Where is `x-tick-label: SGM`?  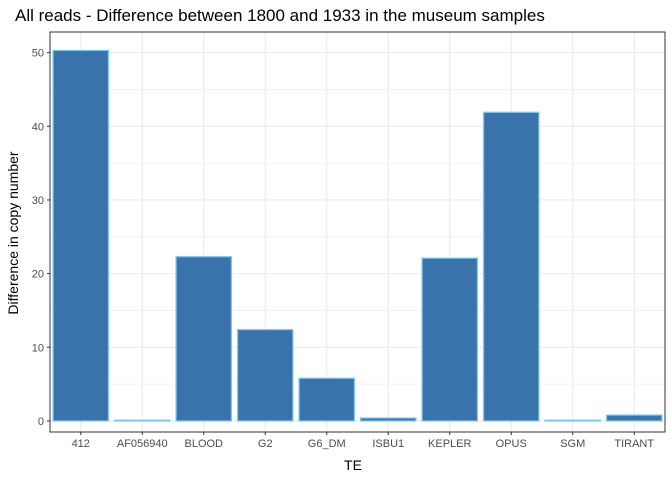
x-tick-label: SGM is located at coordinates (572, 444).